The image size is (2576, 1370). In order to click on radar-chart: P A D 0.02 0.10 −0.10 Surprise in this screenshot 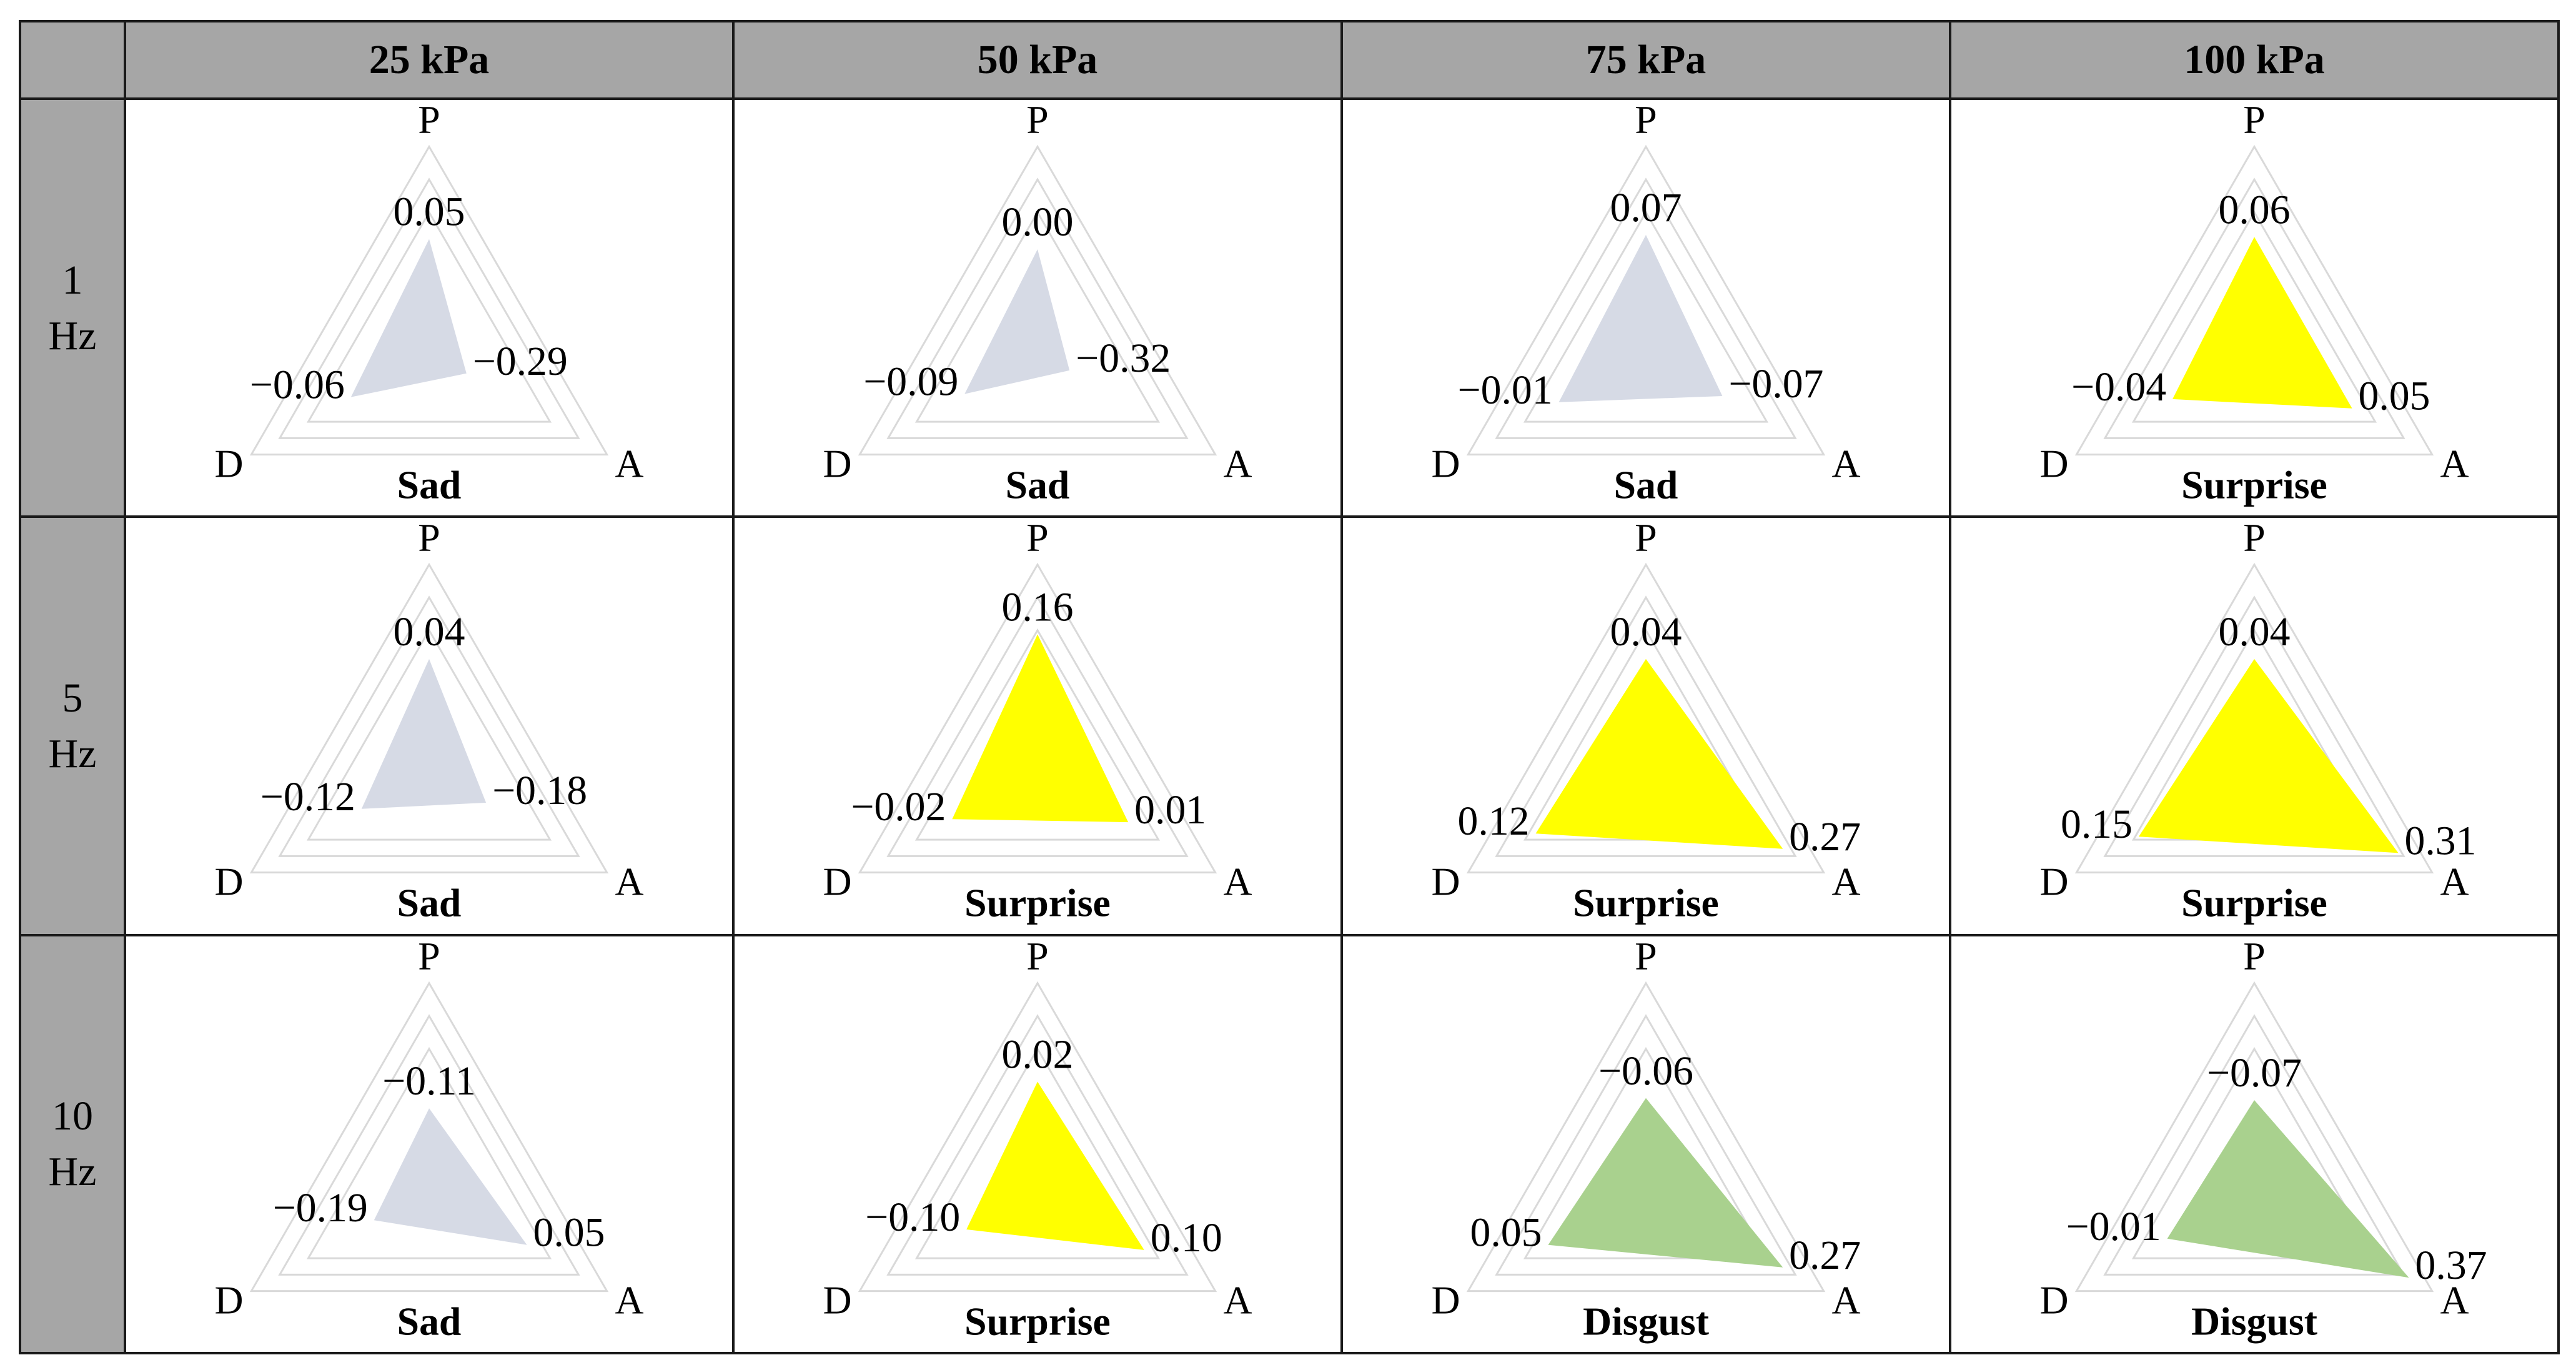, I will do `click(1037, 1139)`.